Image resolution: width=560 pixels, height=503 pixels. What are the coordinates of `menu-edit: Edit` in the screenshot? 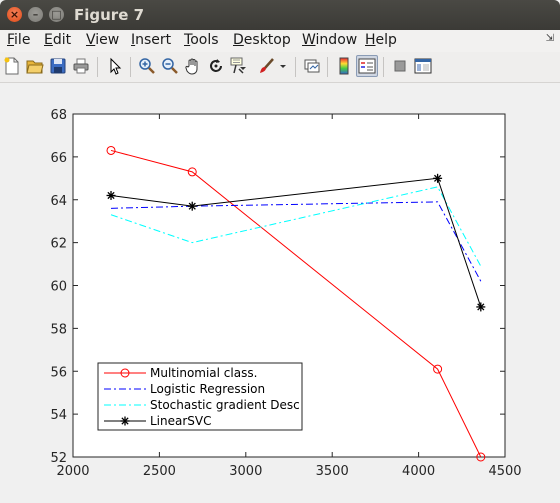 It's located at (58, 40).